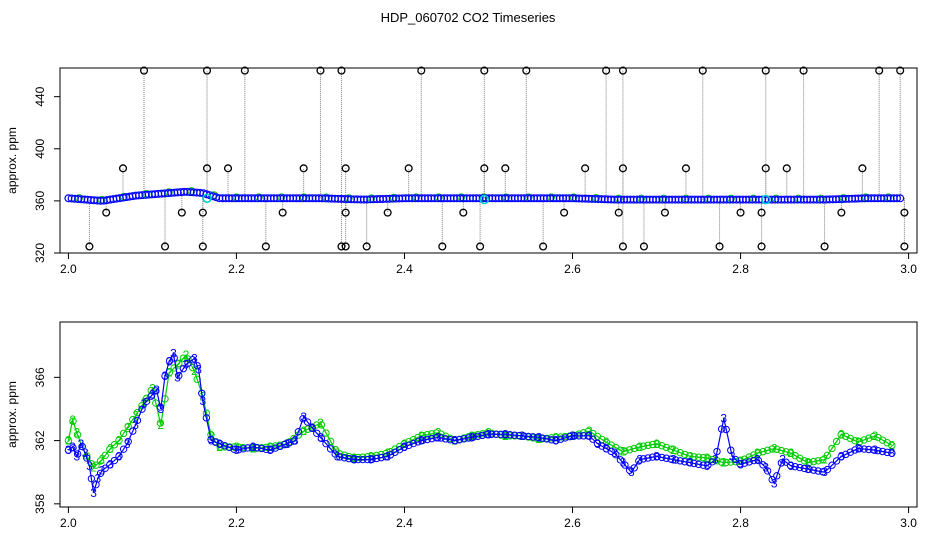  What do you see at coordinates (207, 198) in the screenshot?
I see `cyan-point` at bounding box center [207, 198].